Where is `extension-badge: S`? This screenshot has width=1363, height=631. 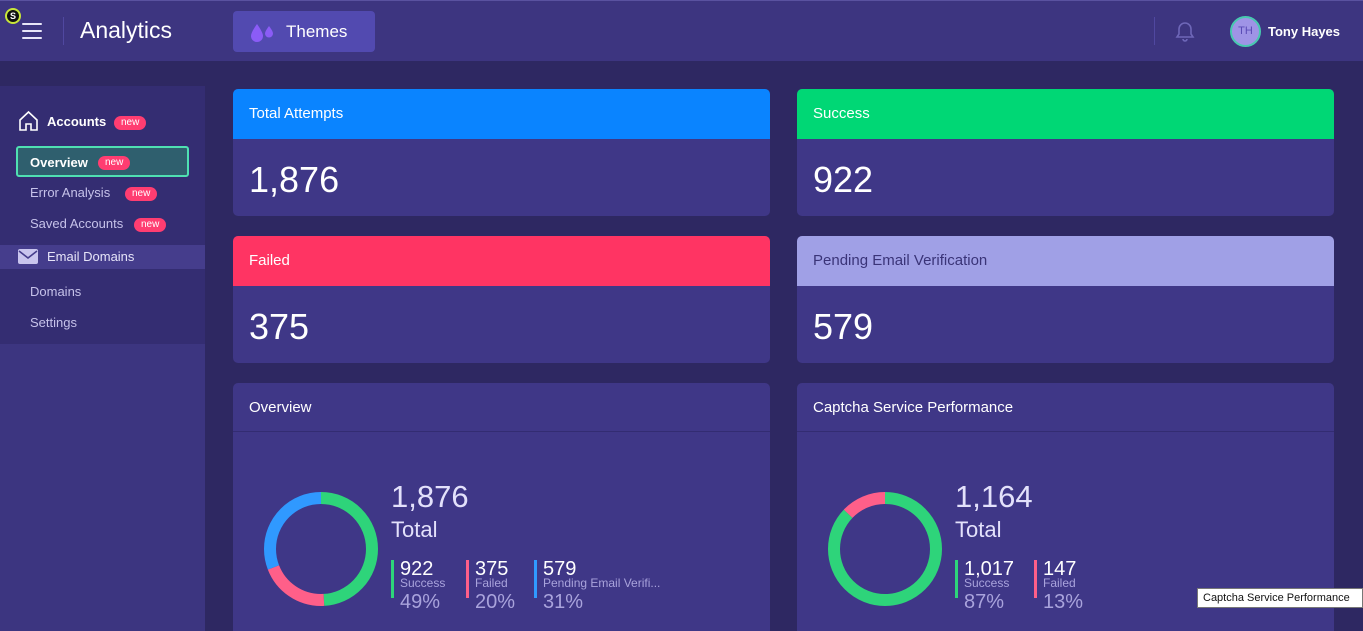
extension-badge: S is located at coordinates (13, 16).